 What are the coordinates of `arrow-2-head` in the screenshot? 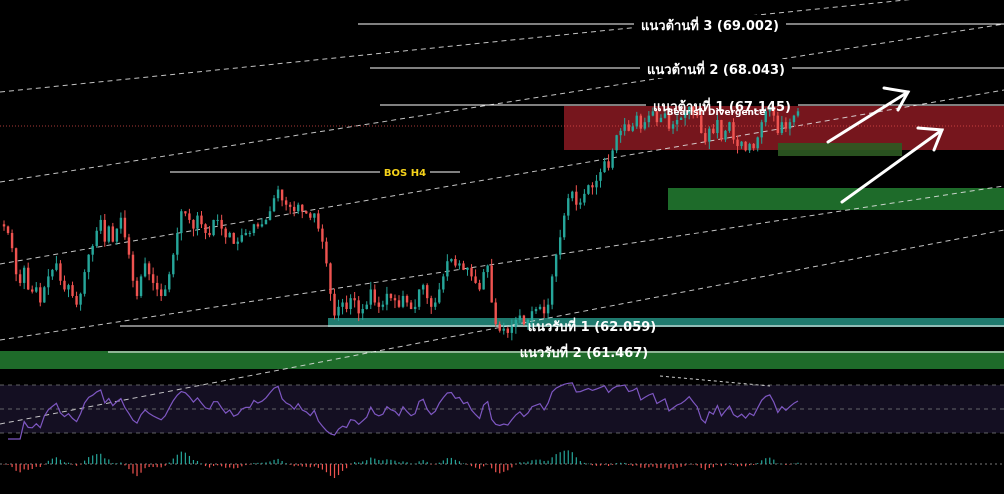 It's located at (930, 139).